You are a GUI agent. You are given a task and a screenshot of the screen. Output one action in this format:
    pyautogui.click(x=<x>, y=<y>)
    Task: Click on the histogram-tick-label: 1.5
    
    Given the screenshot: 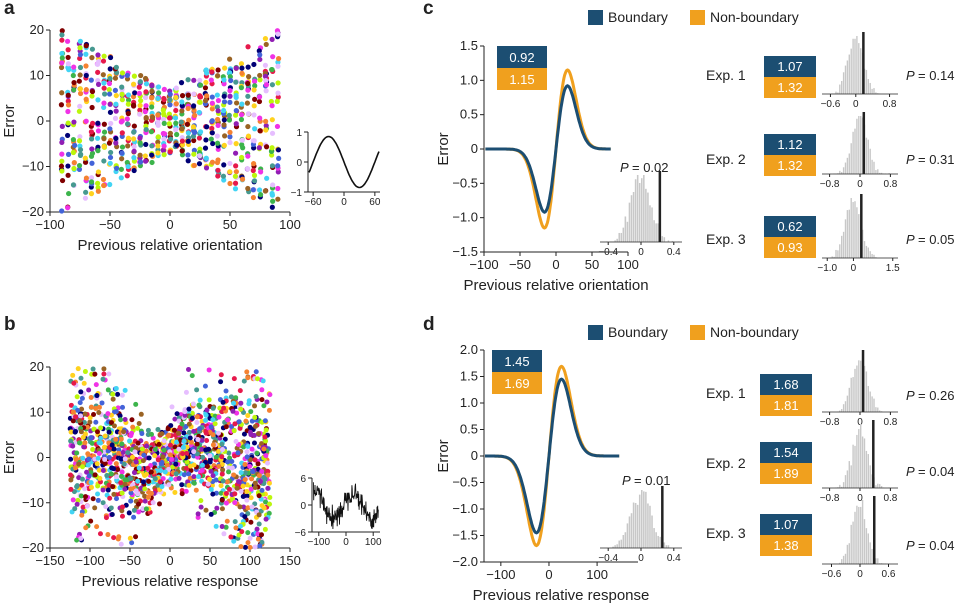 What is the action you would take?
    pyautogui.click(x=893, y=268)
    